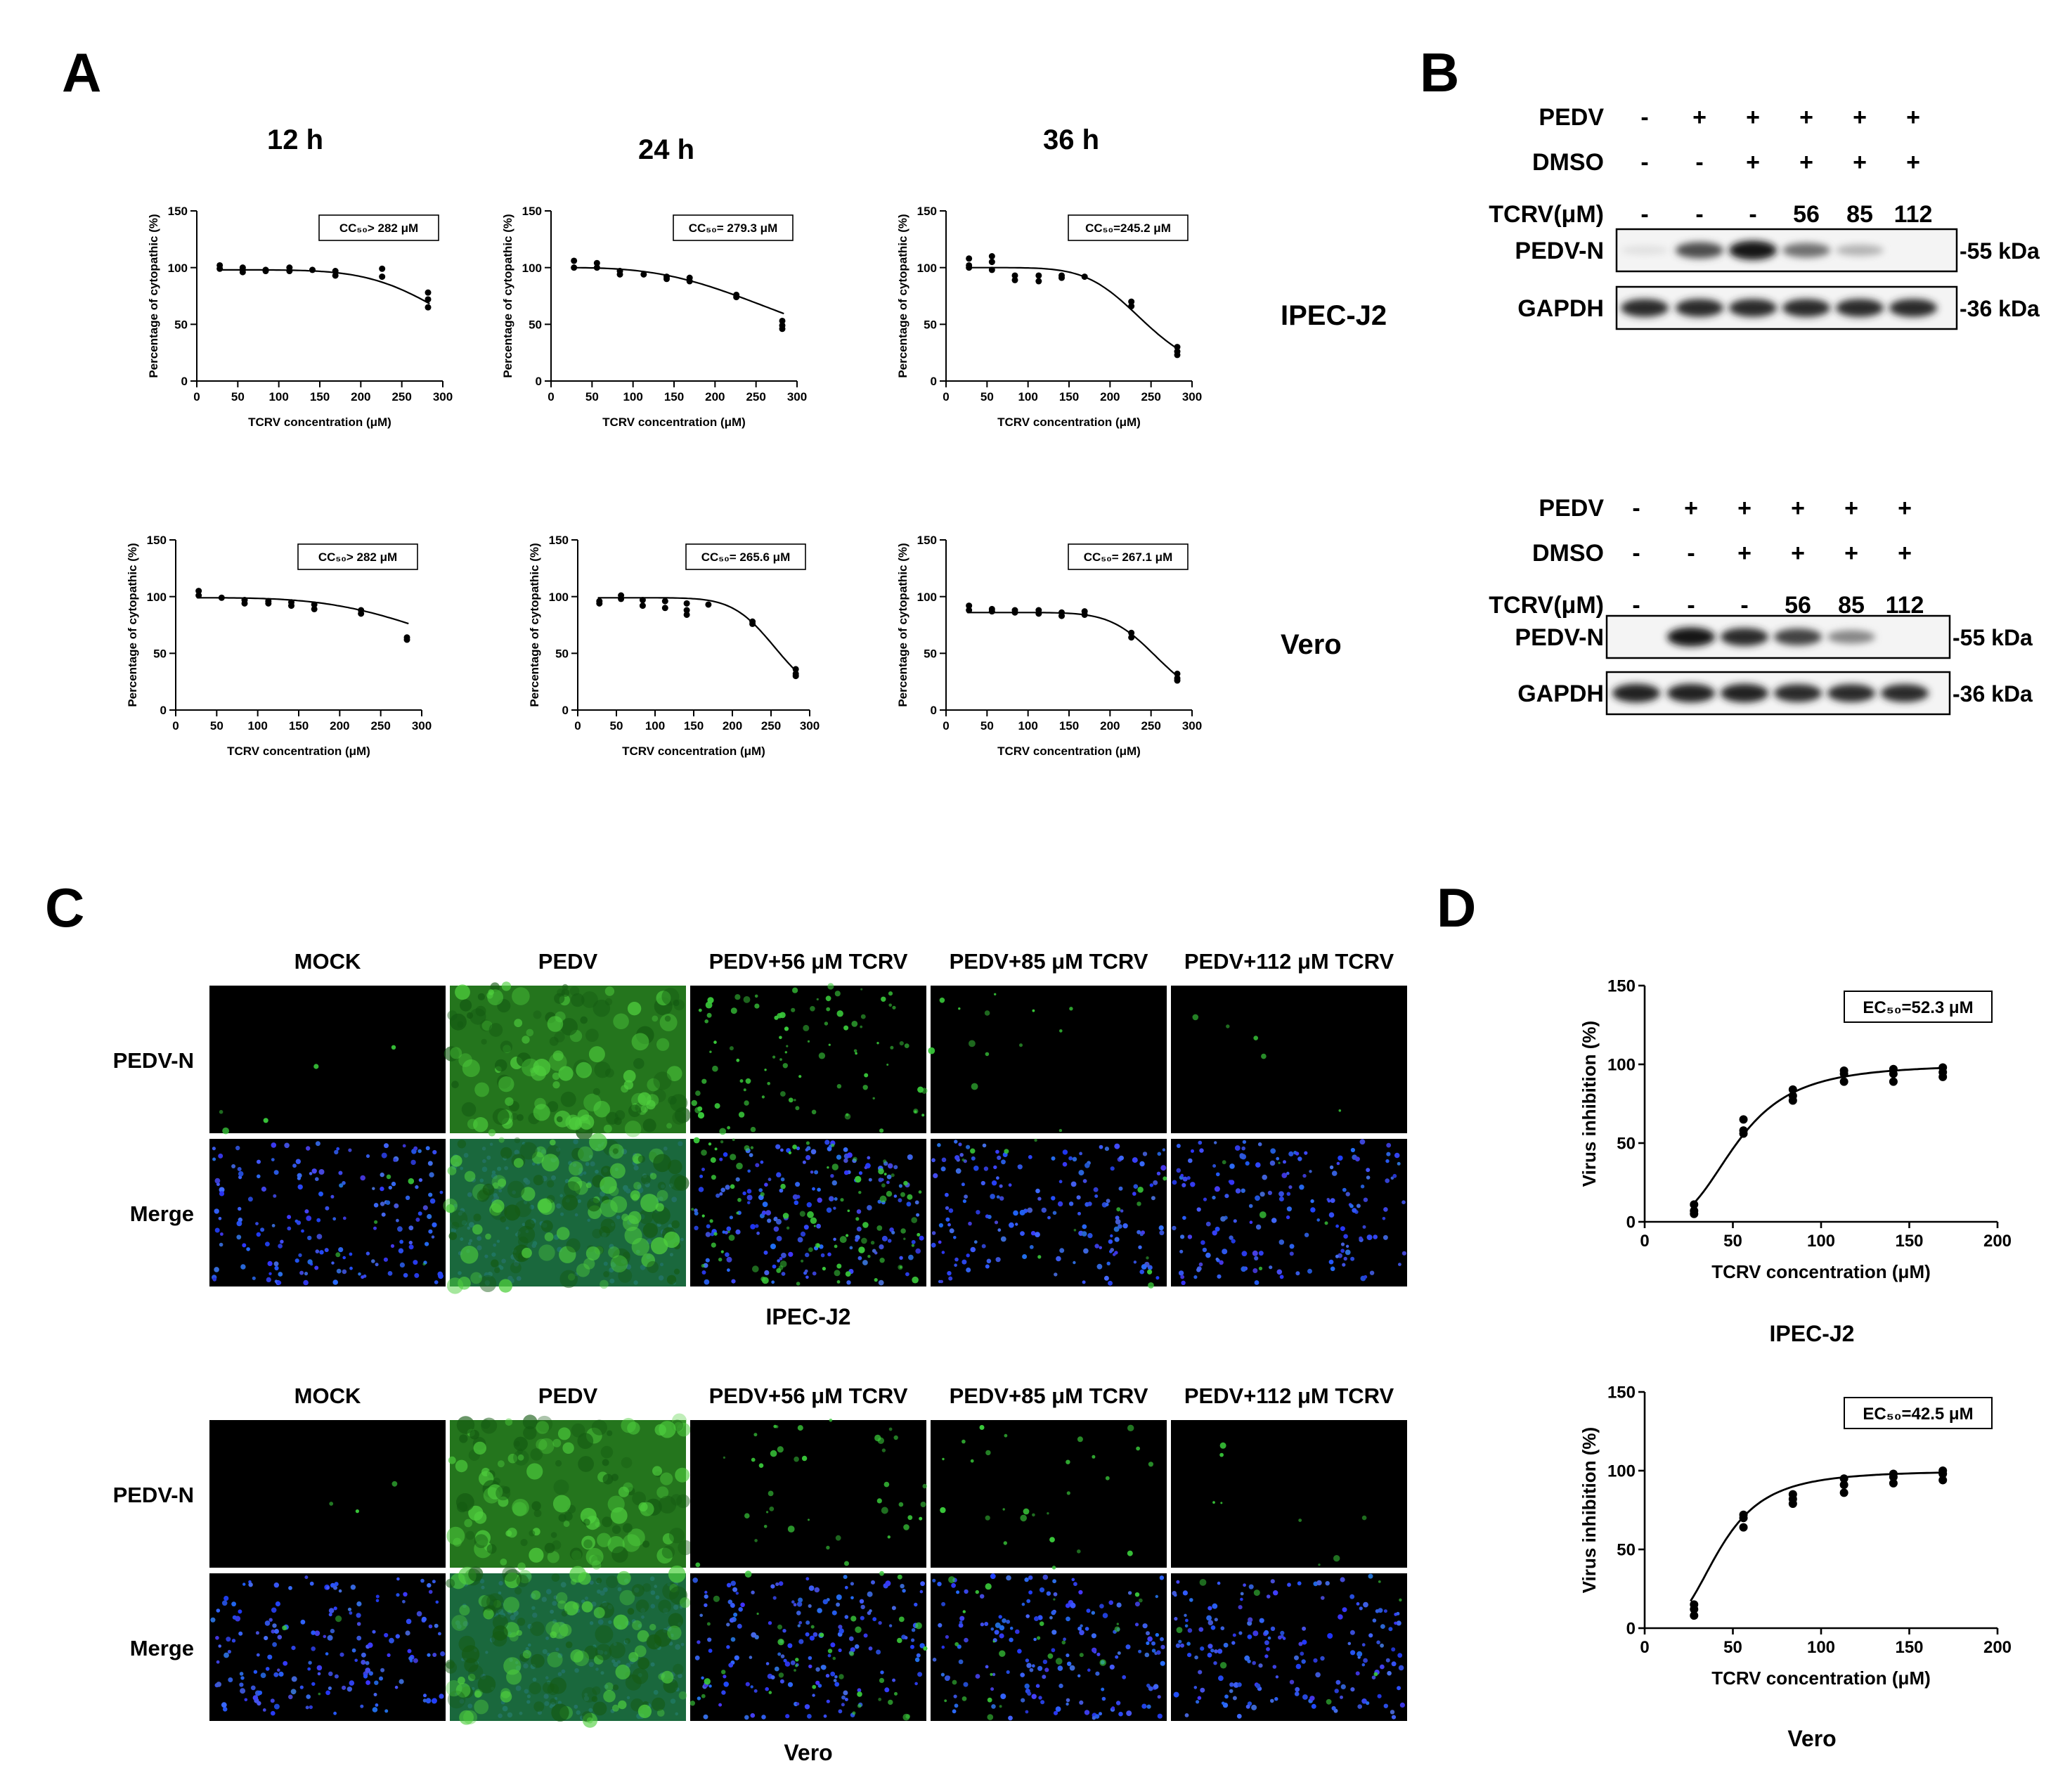 The width and height of the screenshot is (2072, 1780). What do you see at coordinates (1289, 1647) in the screenshot?
I see `merge-image` at bounding box center [1289, 1647].